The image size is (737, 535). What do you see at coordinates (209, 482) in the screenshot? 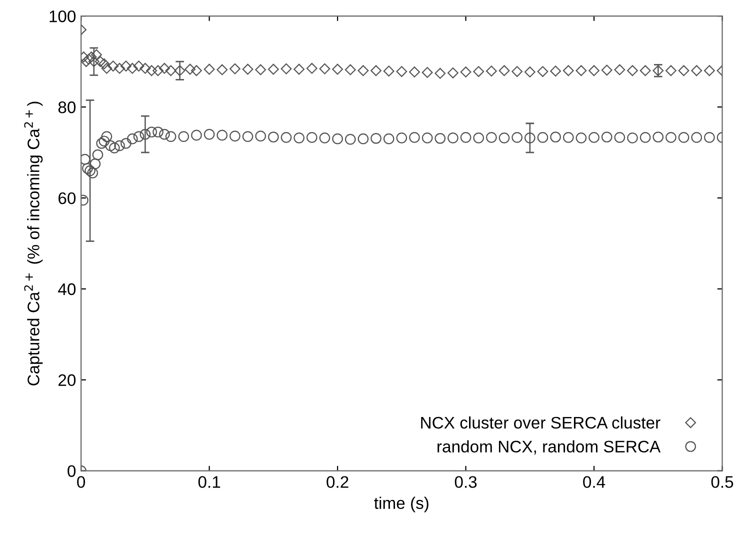
I see `x-tick-label: 0.1` at bounding box center [209, 482].